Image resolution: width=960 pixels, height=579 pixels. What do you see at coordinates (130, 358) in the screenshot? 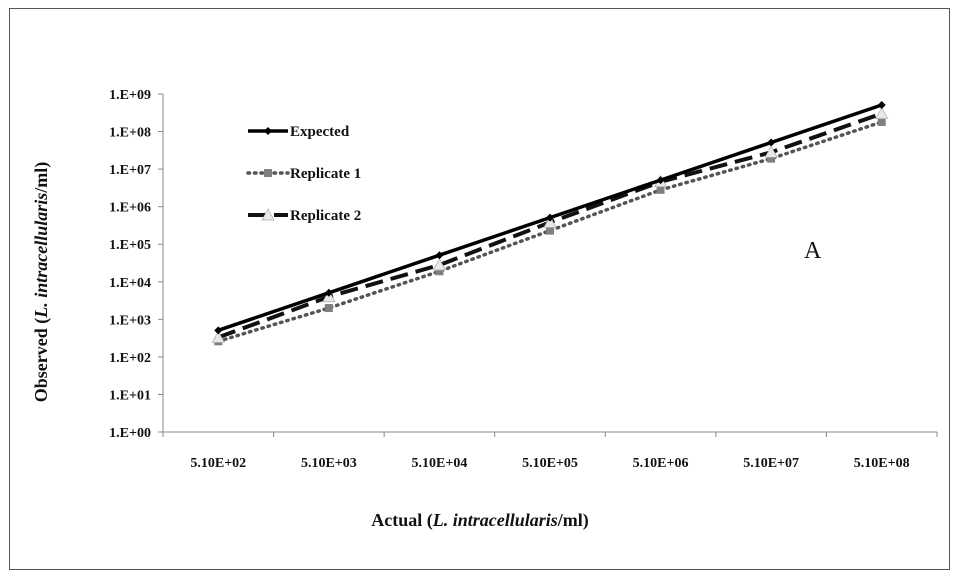
I see `y-tick-label: 1.E+02` at bounding box center [130, 358].